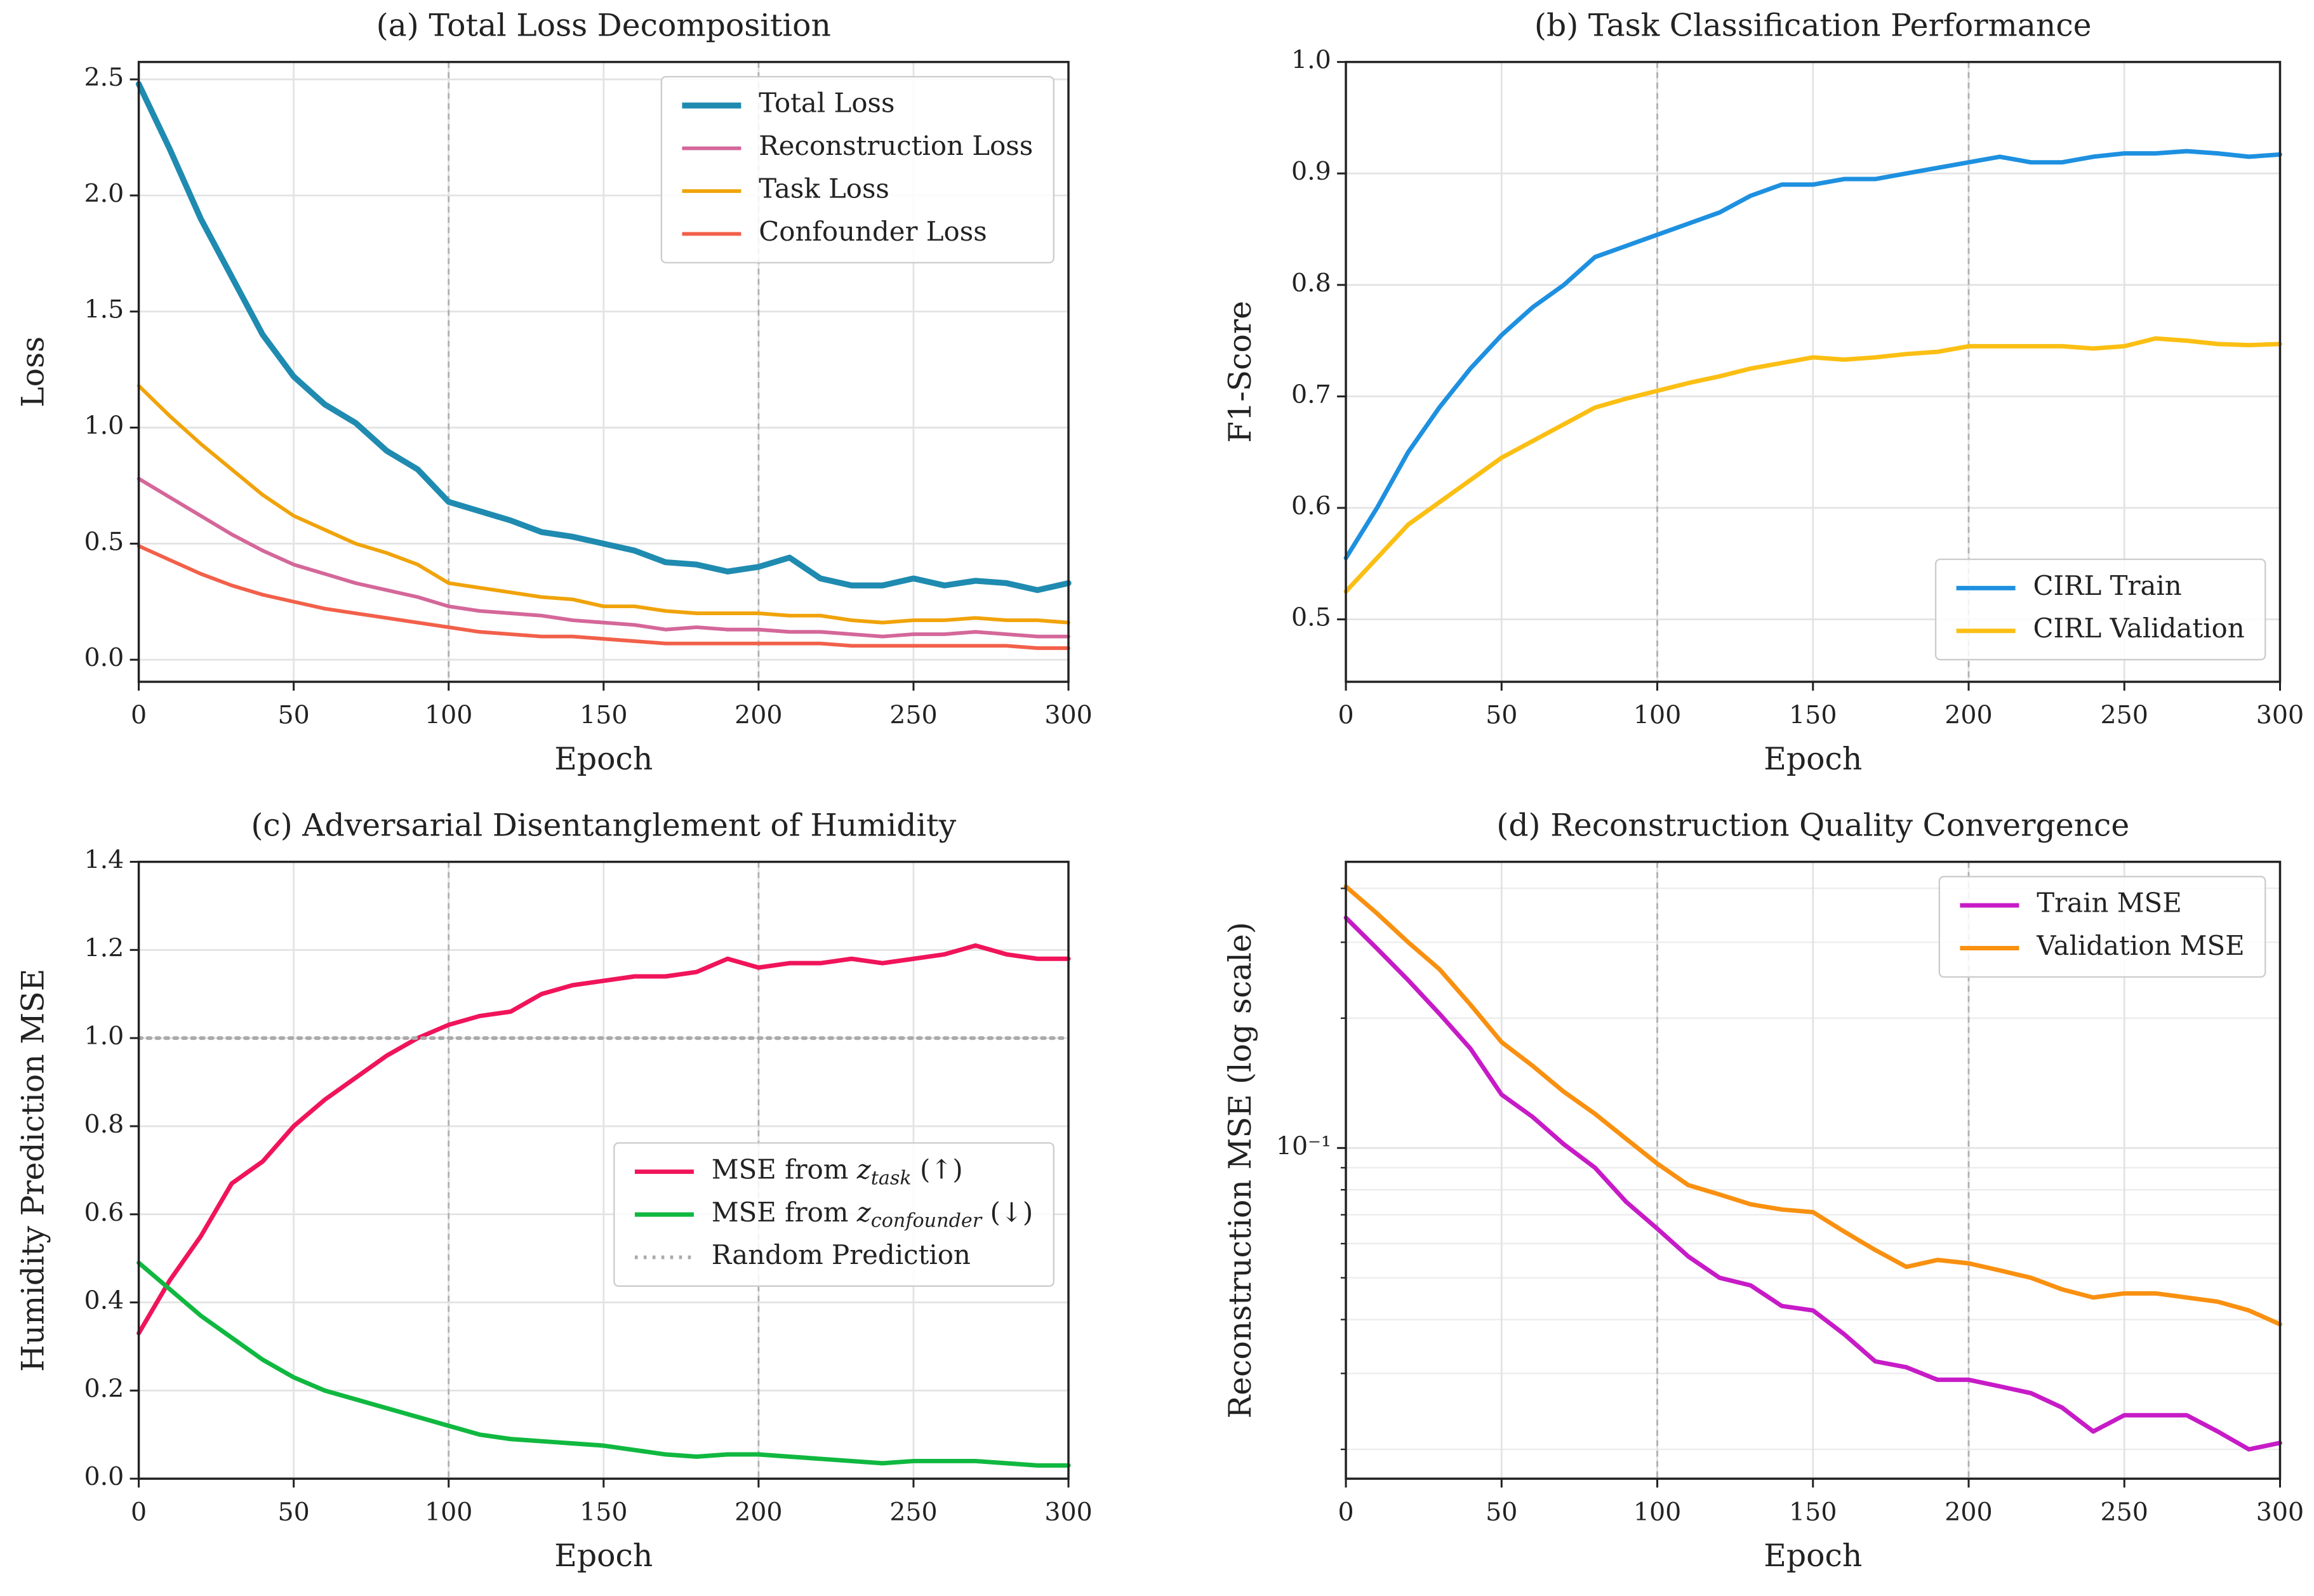 The image size is (2314, 1596). What do you see at coordinates (2109, 903) in the screenshot?
I see `legend-label: Train MSE` at bounding box center [2109, 903].